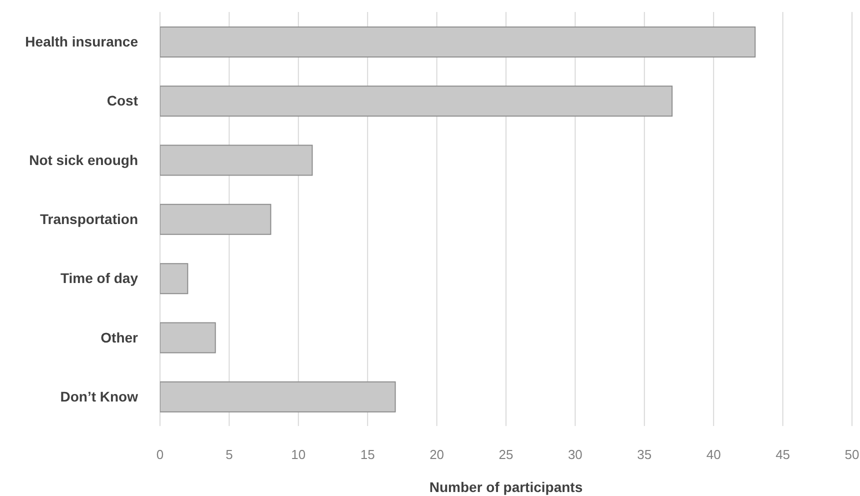  What do you see at coordinates (83, 160) in the screenshot?
I see `y-tick-label: Not sick enough` at bounding box center [83, 160].